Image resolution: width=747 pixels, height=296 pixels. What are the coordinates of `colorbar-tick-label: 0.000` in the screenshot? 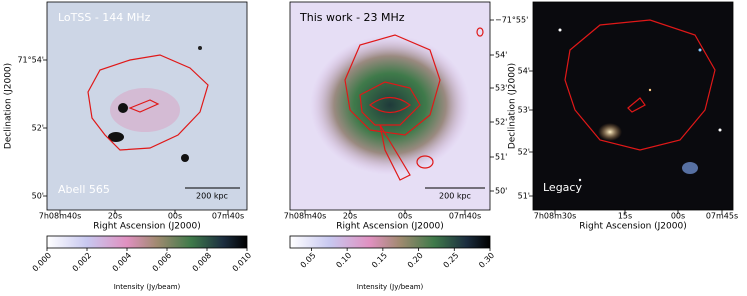 It's located at (42, 262).